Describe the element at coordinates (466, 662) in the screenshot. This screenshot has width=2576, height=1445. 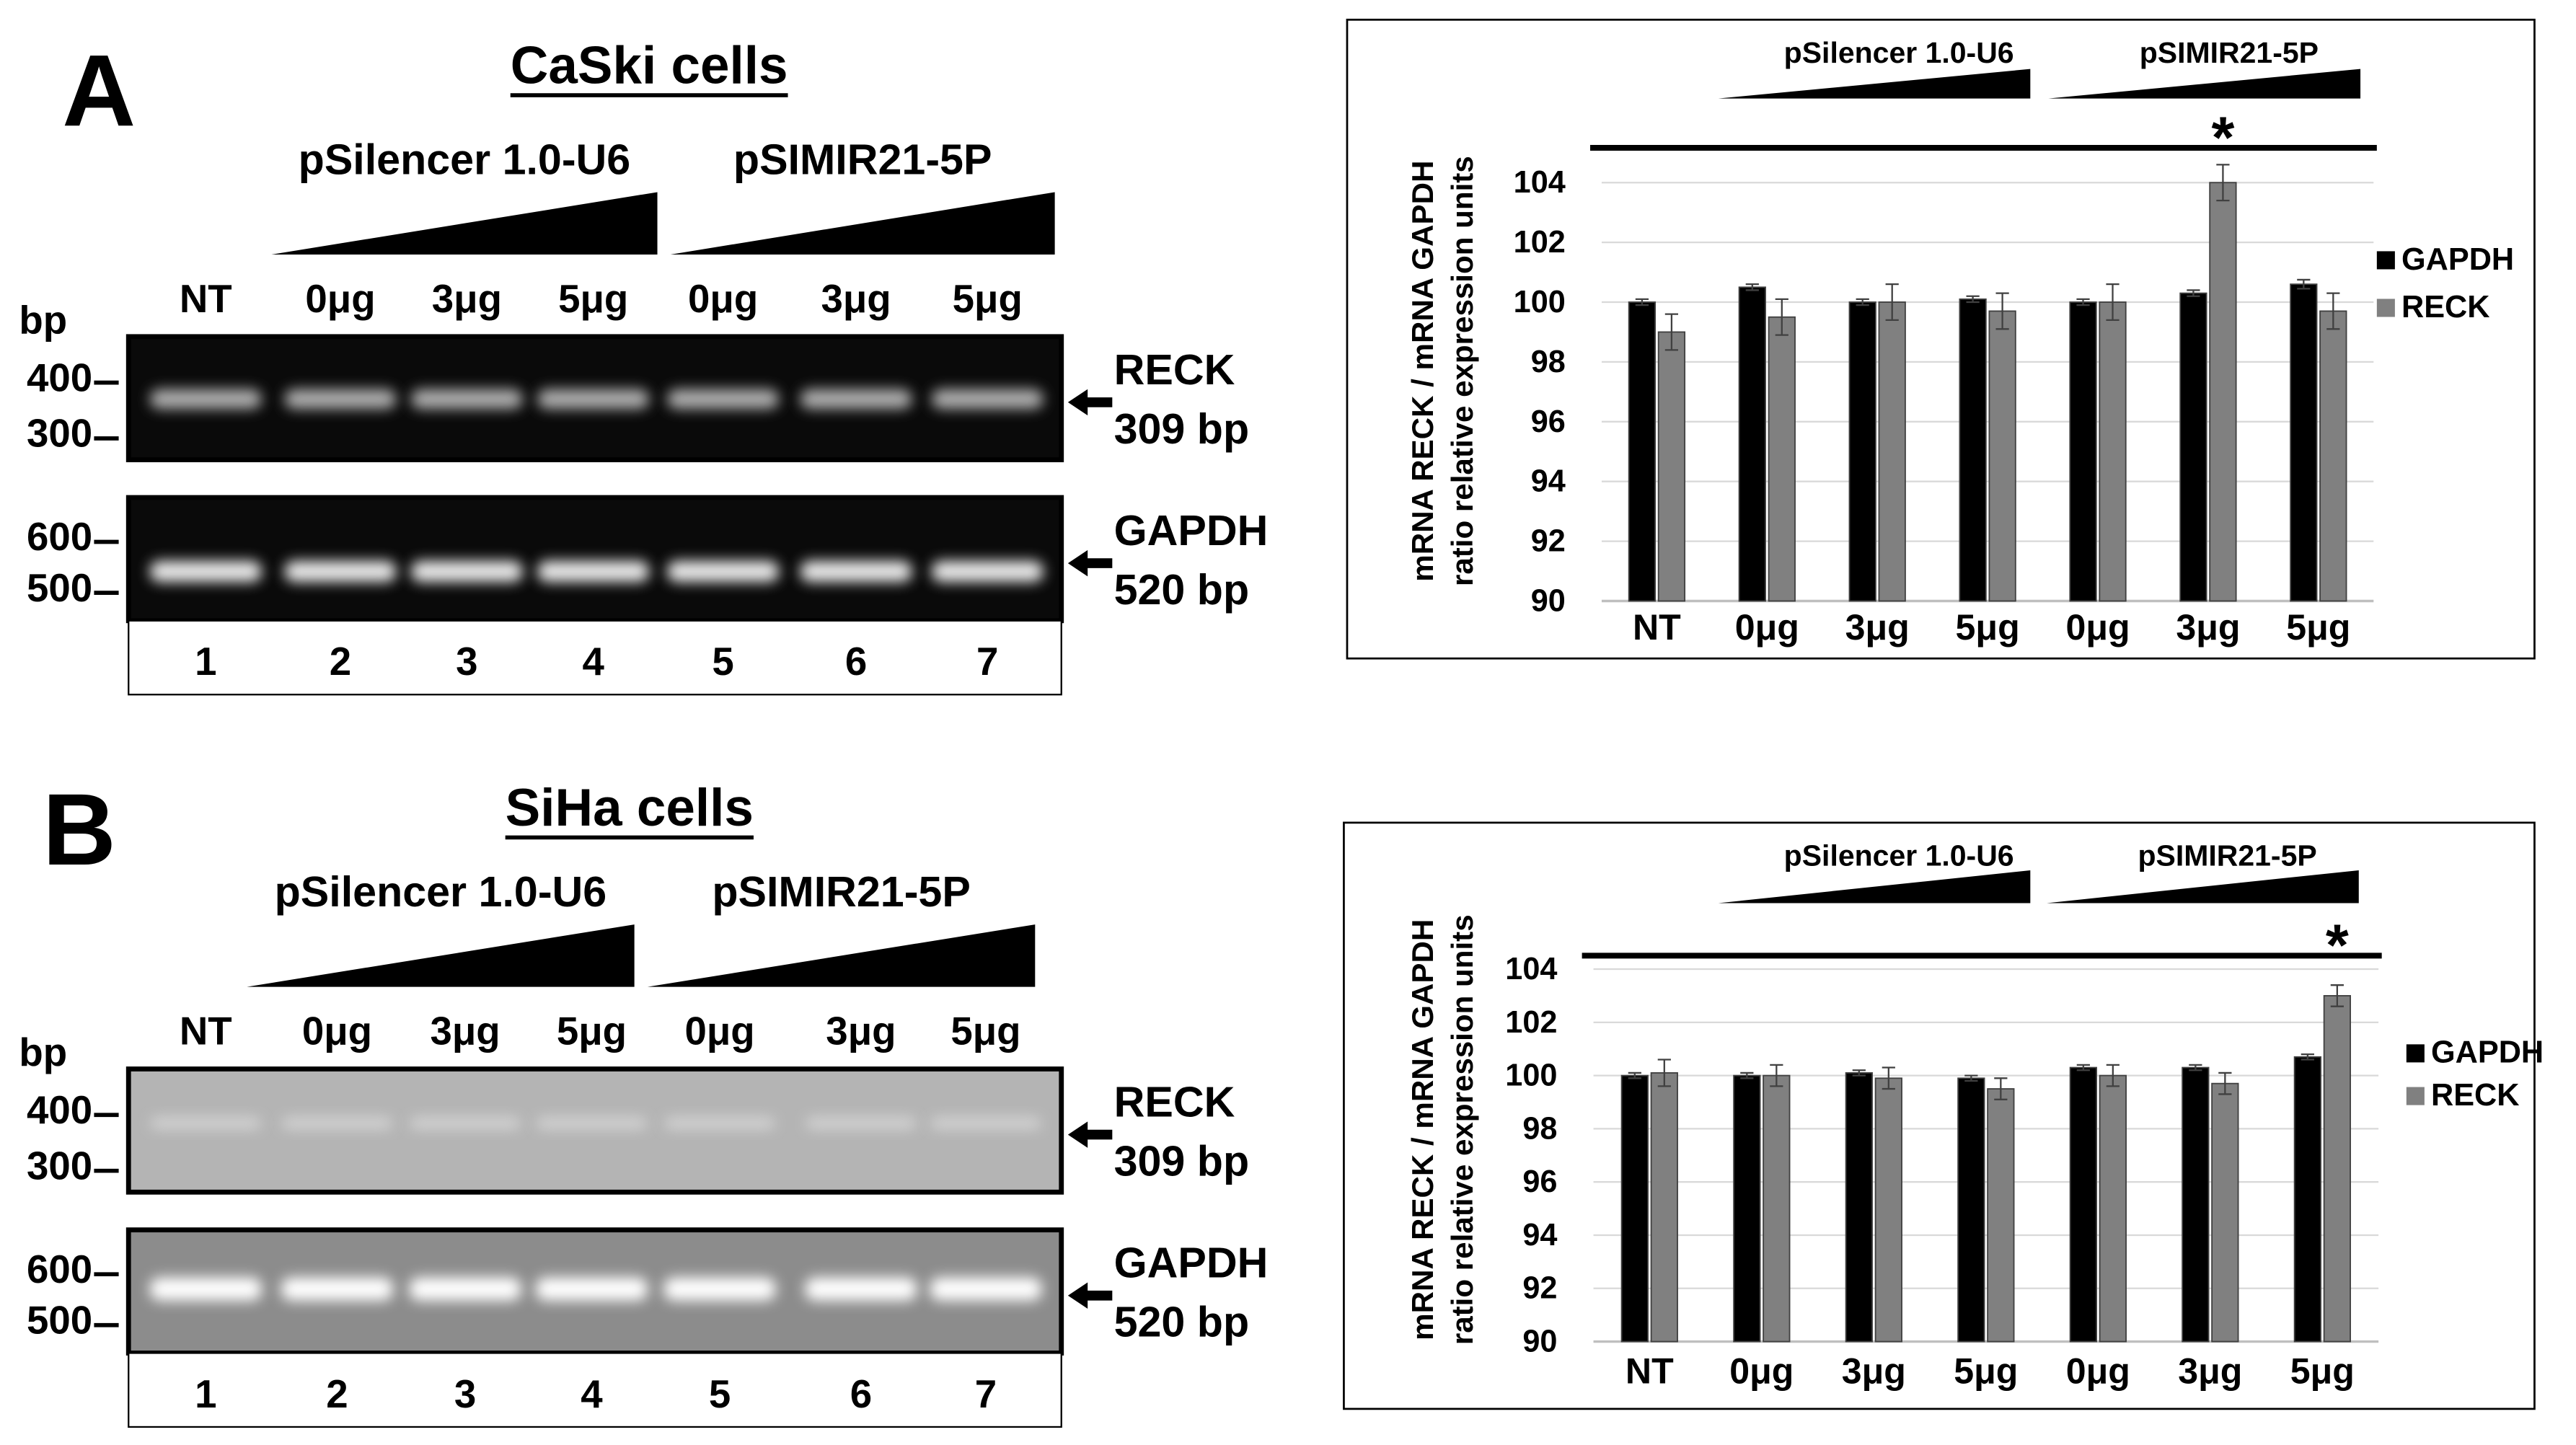
I see `lane-number: 3` at that location.